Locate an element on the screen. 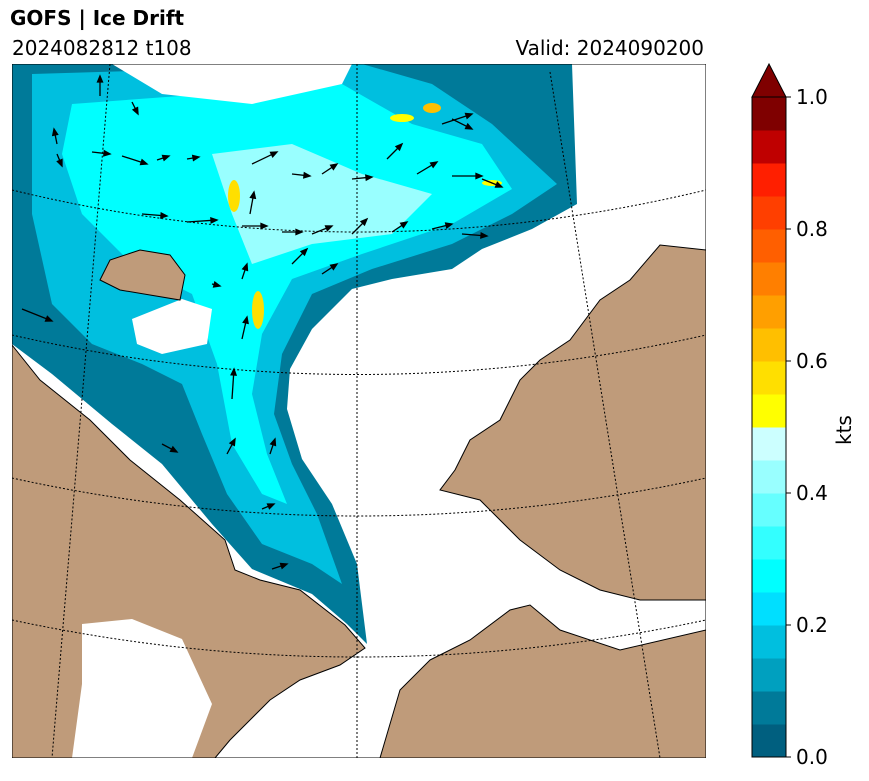 The width and height of the screenshot is (869, 781). colorbar-extend-arrow is located at coordinates (769, 80).